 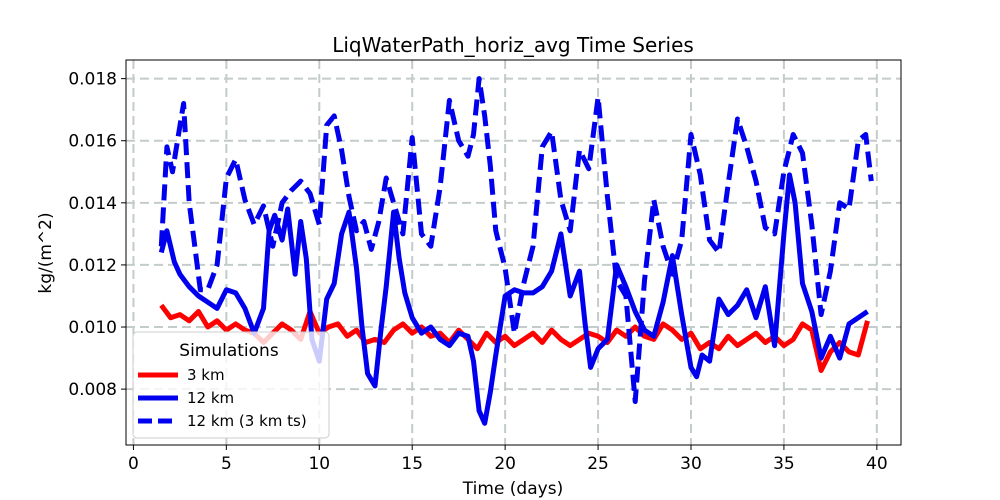 I want to click on legend-label-3km: 3 km, so click(x=206, y=375).